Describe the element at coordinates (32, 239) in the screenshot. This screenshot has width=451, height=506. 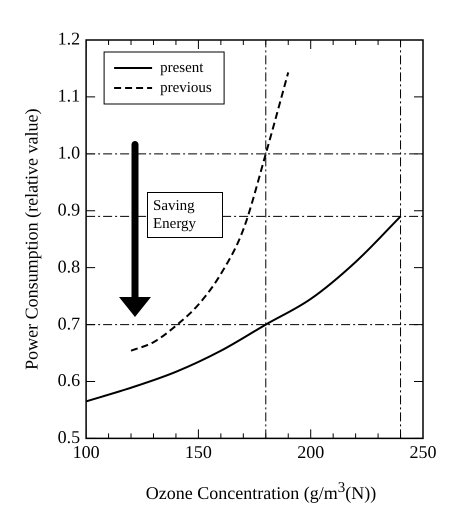
I see `y-axis-title: Power Consumption (relative value)` at that location.